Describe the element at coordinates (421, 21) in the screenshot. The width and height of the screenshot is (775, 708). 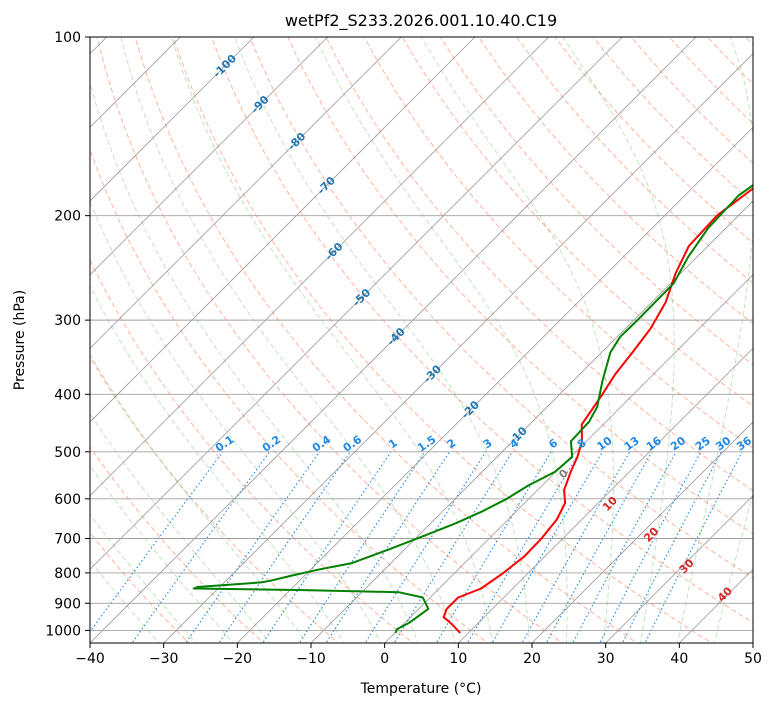
I see `chart-title: wetPf2_S233.2026.001.10.40.C19` at that location.